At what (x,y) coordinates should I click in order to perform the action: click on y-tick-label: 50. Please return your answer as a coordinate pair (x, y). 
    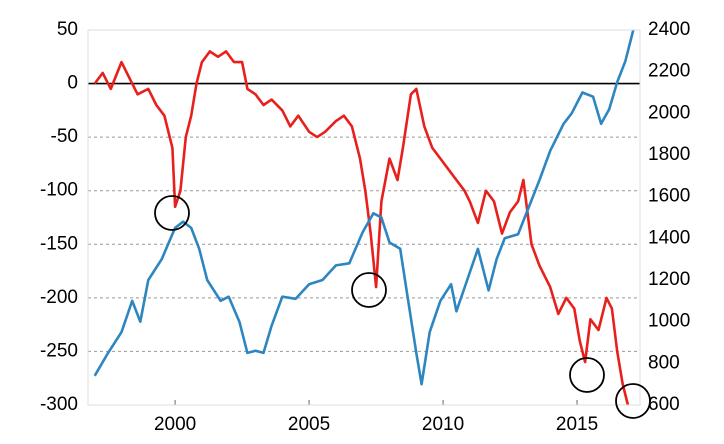
    Looking at the image, I should click on (67, 29).